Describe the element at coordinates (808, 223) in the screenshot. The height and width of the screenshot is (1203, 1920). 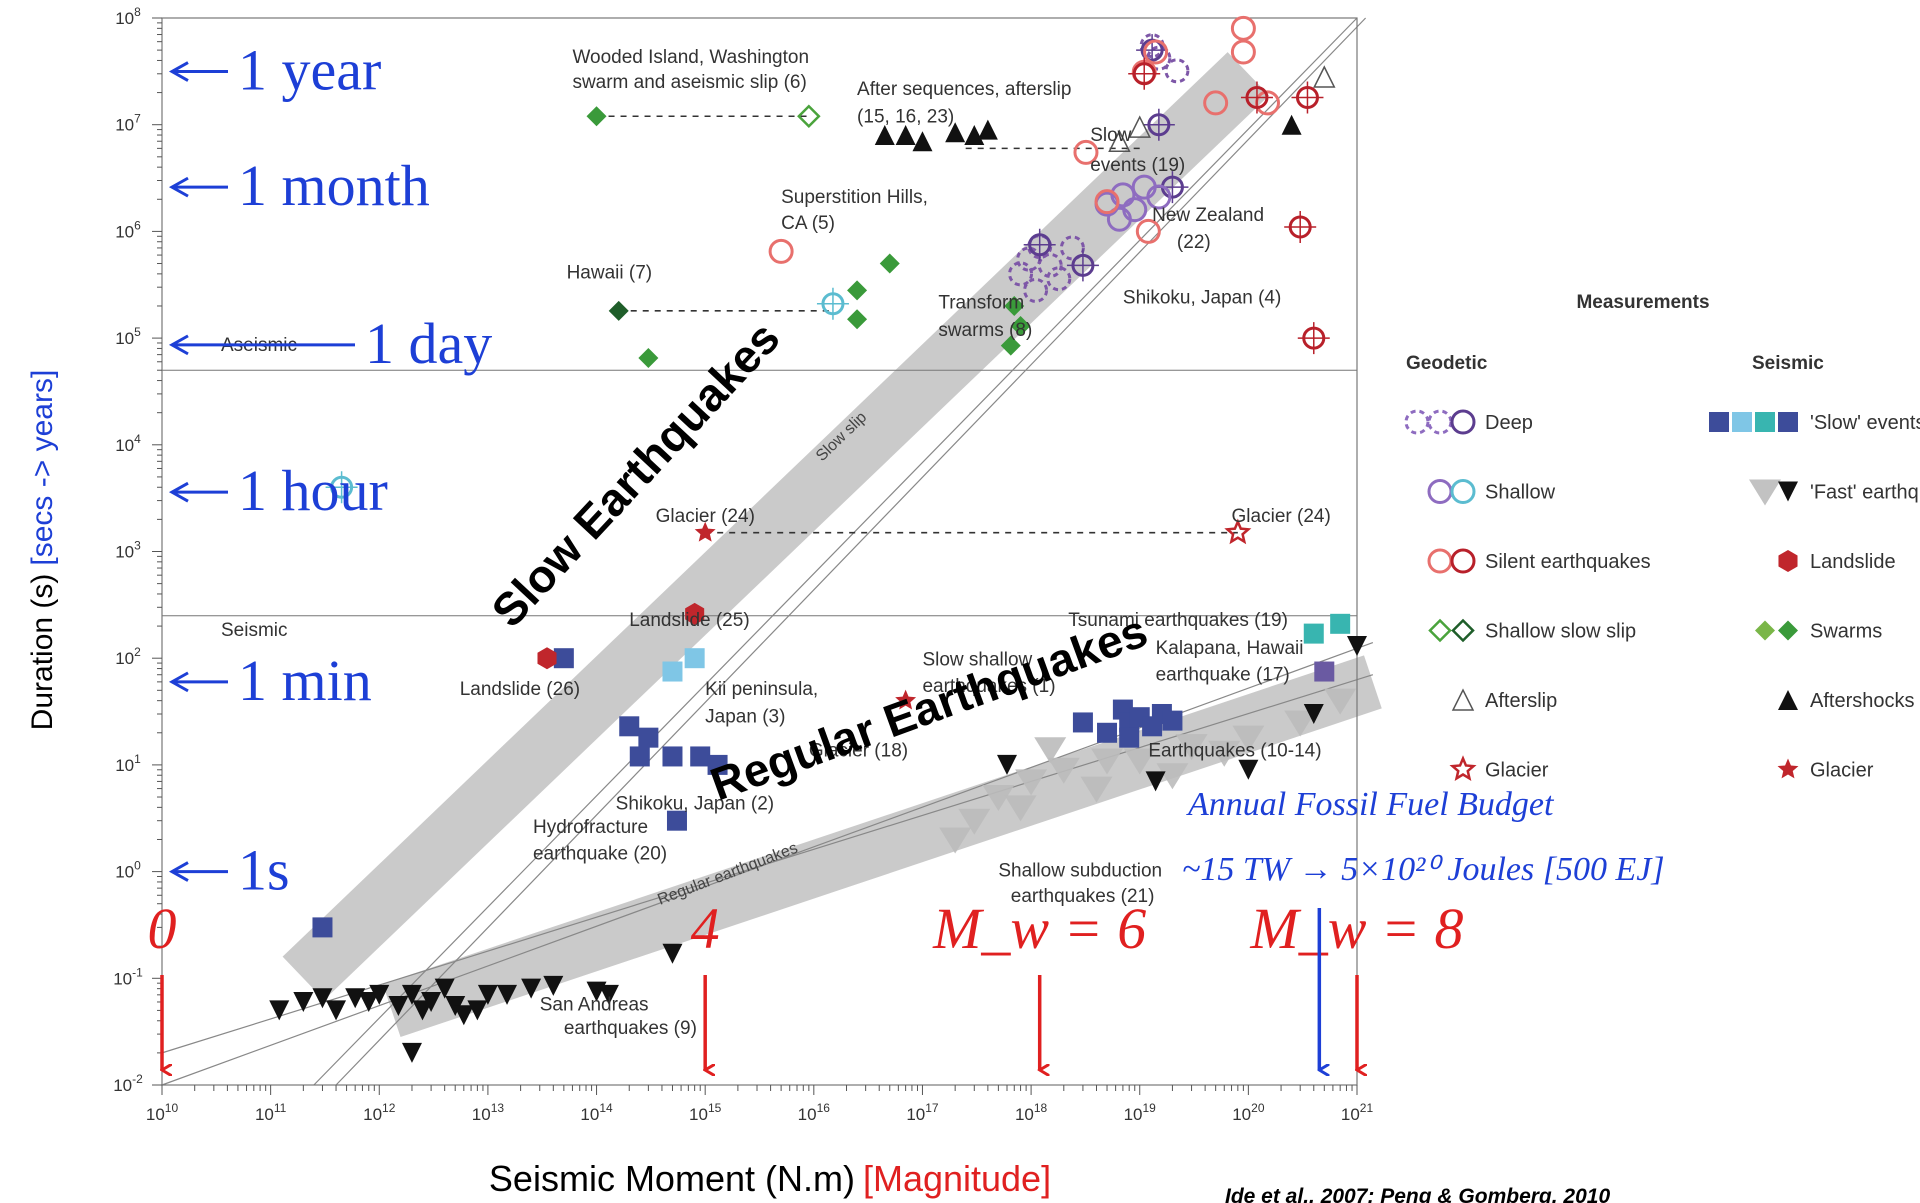
I see `annotation: CA (5)` at that location.